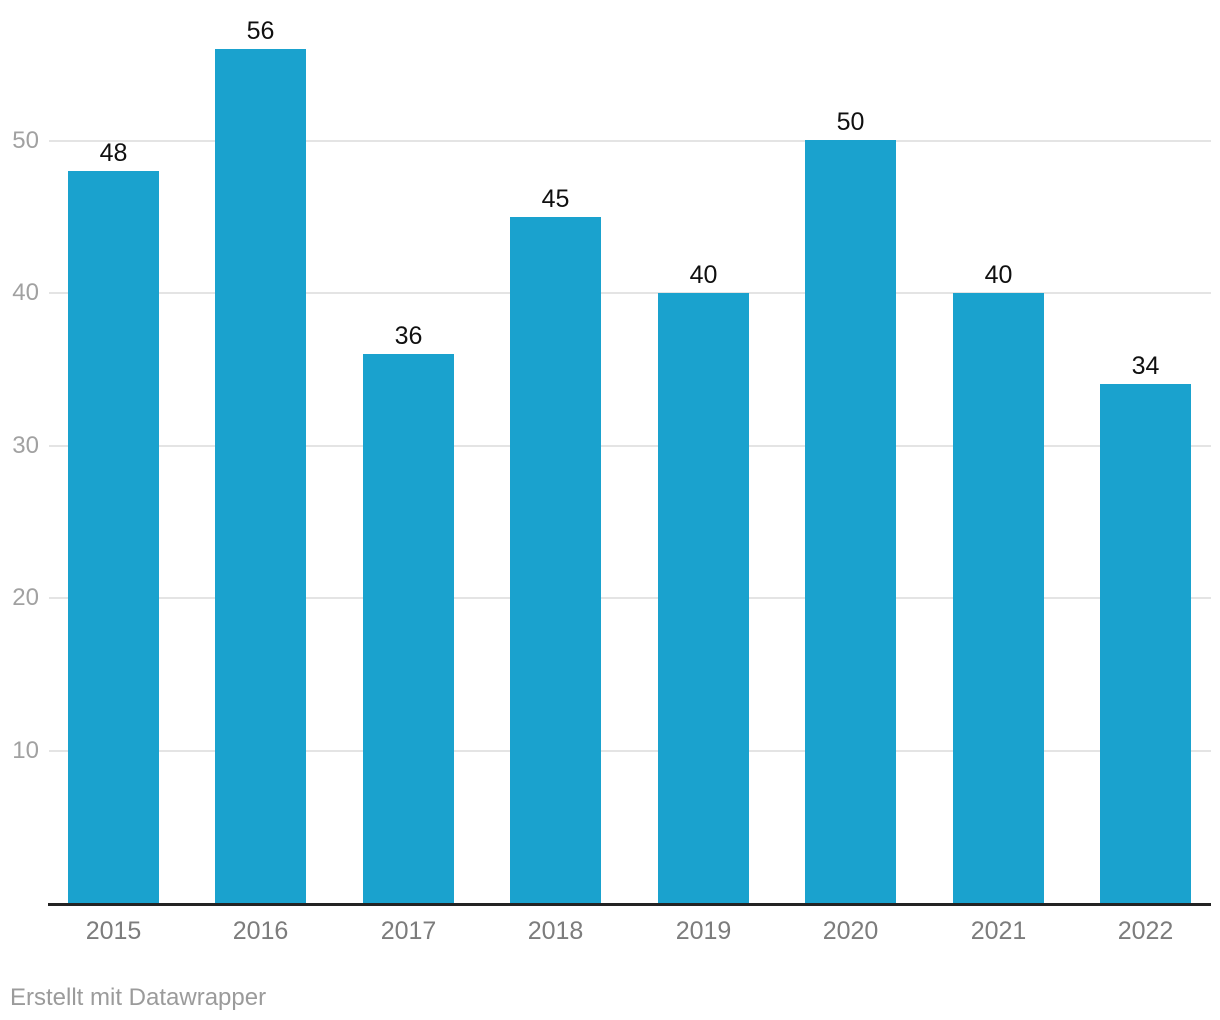 The width and height of the screenshot is (1220, 1020). What do you see at coordinates (555, 199) in the screenshot?
I see `bar-value-label-2018: 45` at bounding box center [555, 199].